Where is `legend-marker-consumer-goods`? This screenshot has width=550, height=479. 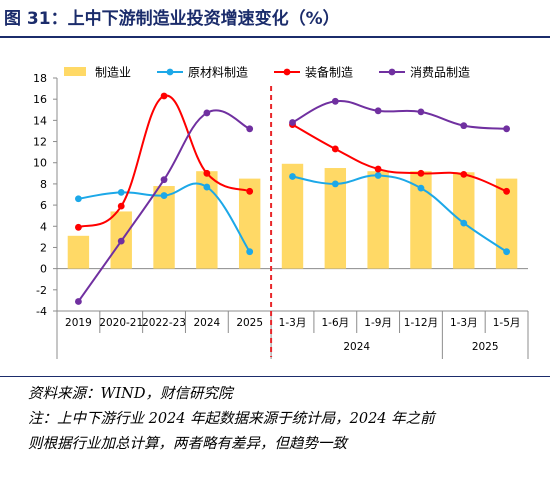 legend-marker-consumer-goods is located at coordinates (392, 72).